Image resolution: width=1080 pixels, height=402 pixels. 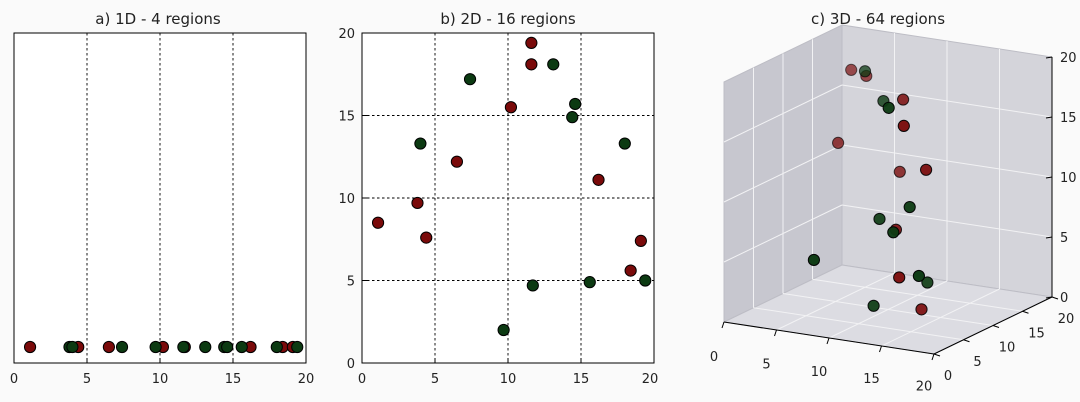 What do you see at coordinates (871, 379) in the screenshot?
I see `chart-3d-x-tick-label: 15` at bounding box center [871, 379].